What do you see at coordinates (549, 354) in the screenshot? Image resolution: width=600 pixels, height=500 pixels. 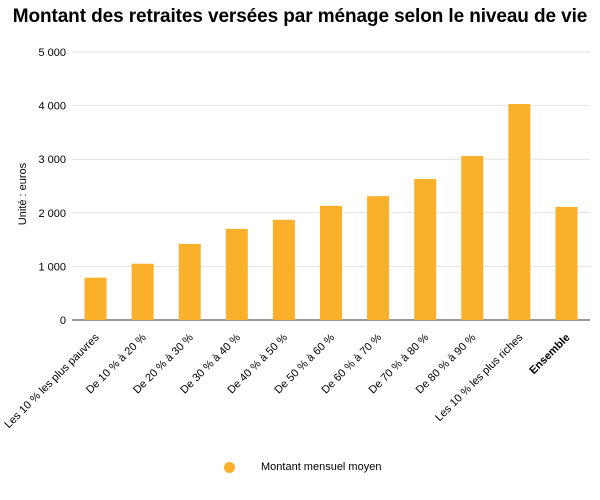 I see `x-tick-label: Ensemble` at bounding box center [549, 354].